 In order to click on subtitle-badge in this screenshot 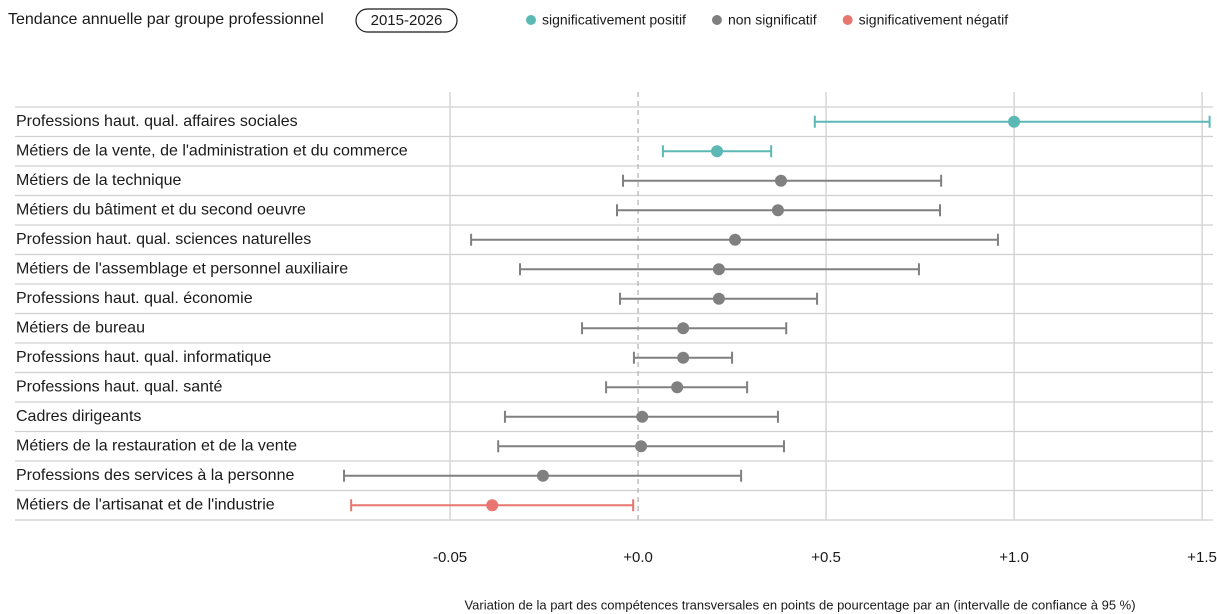, I will do `click(406, 20)`.